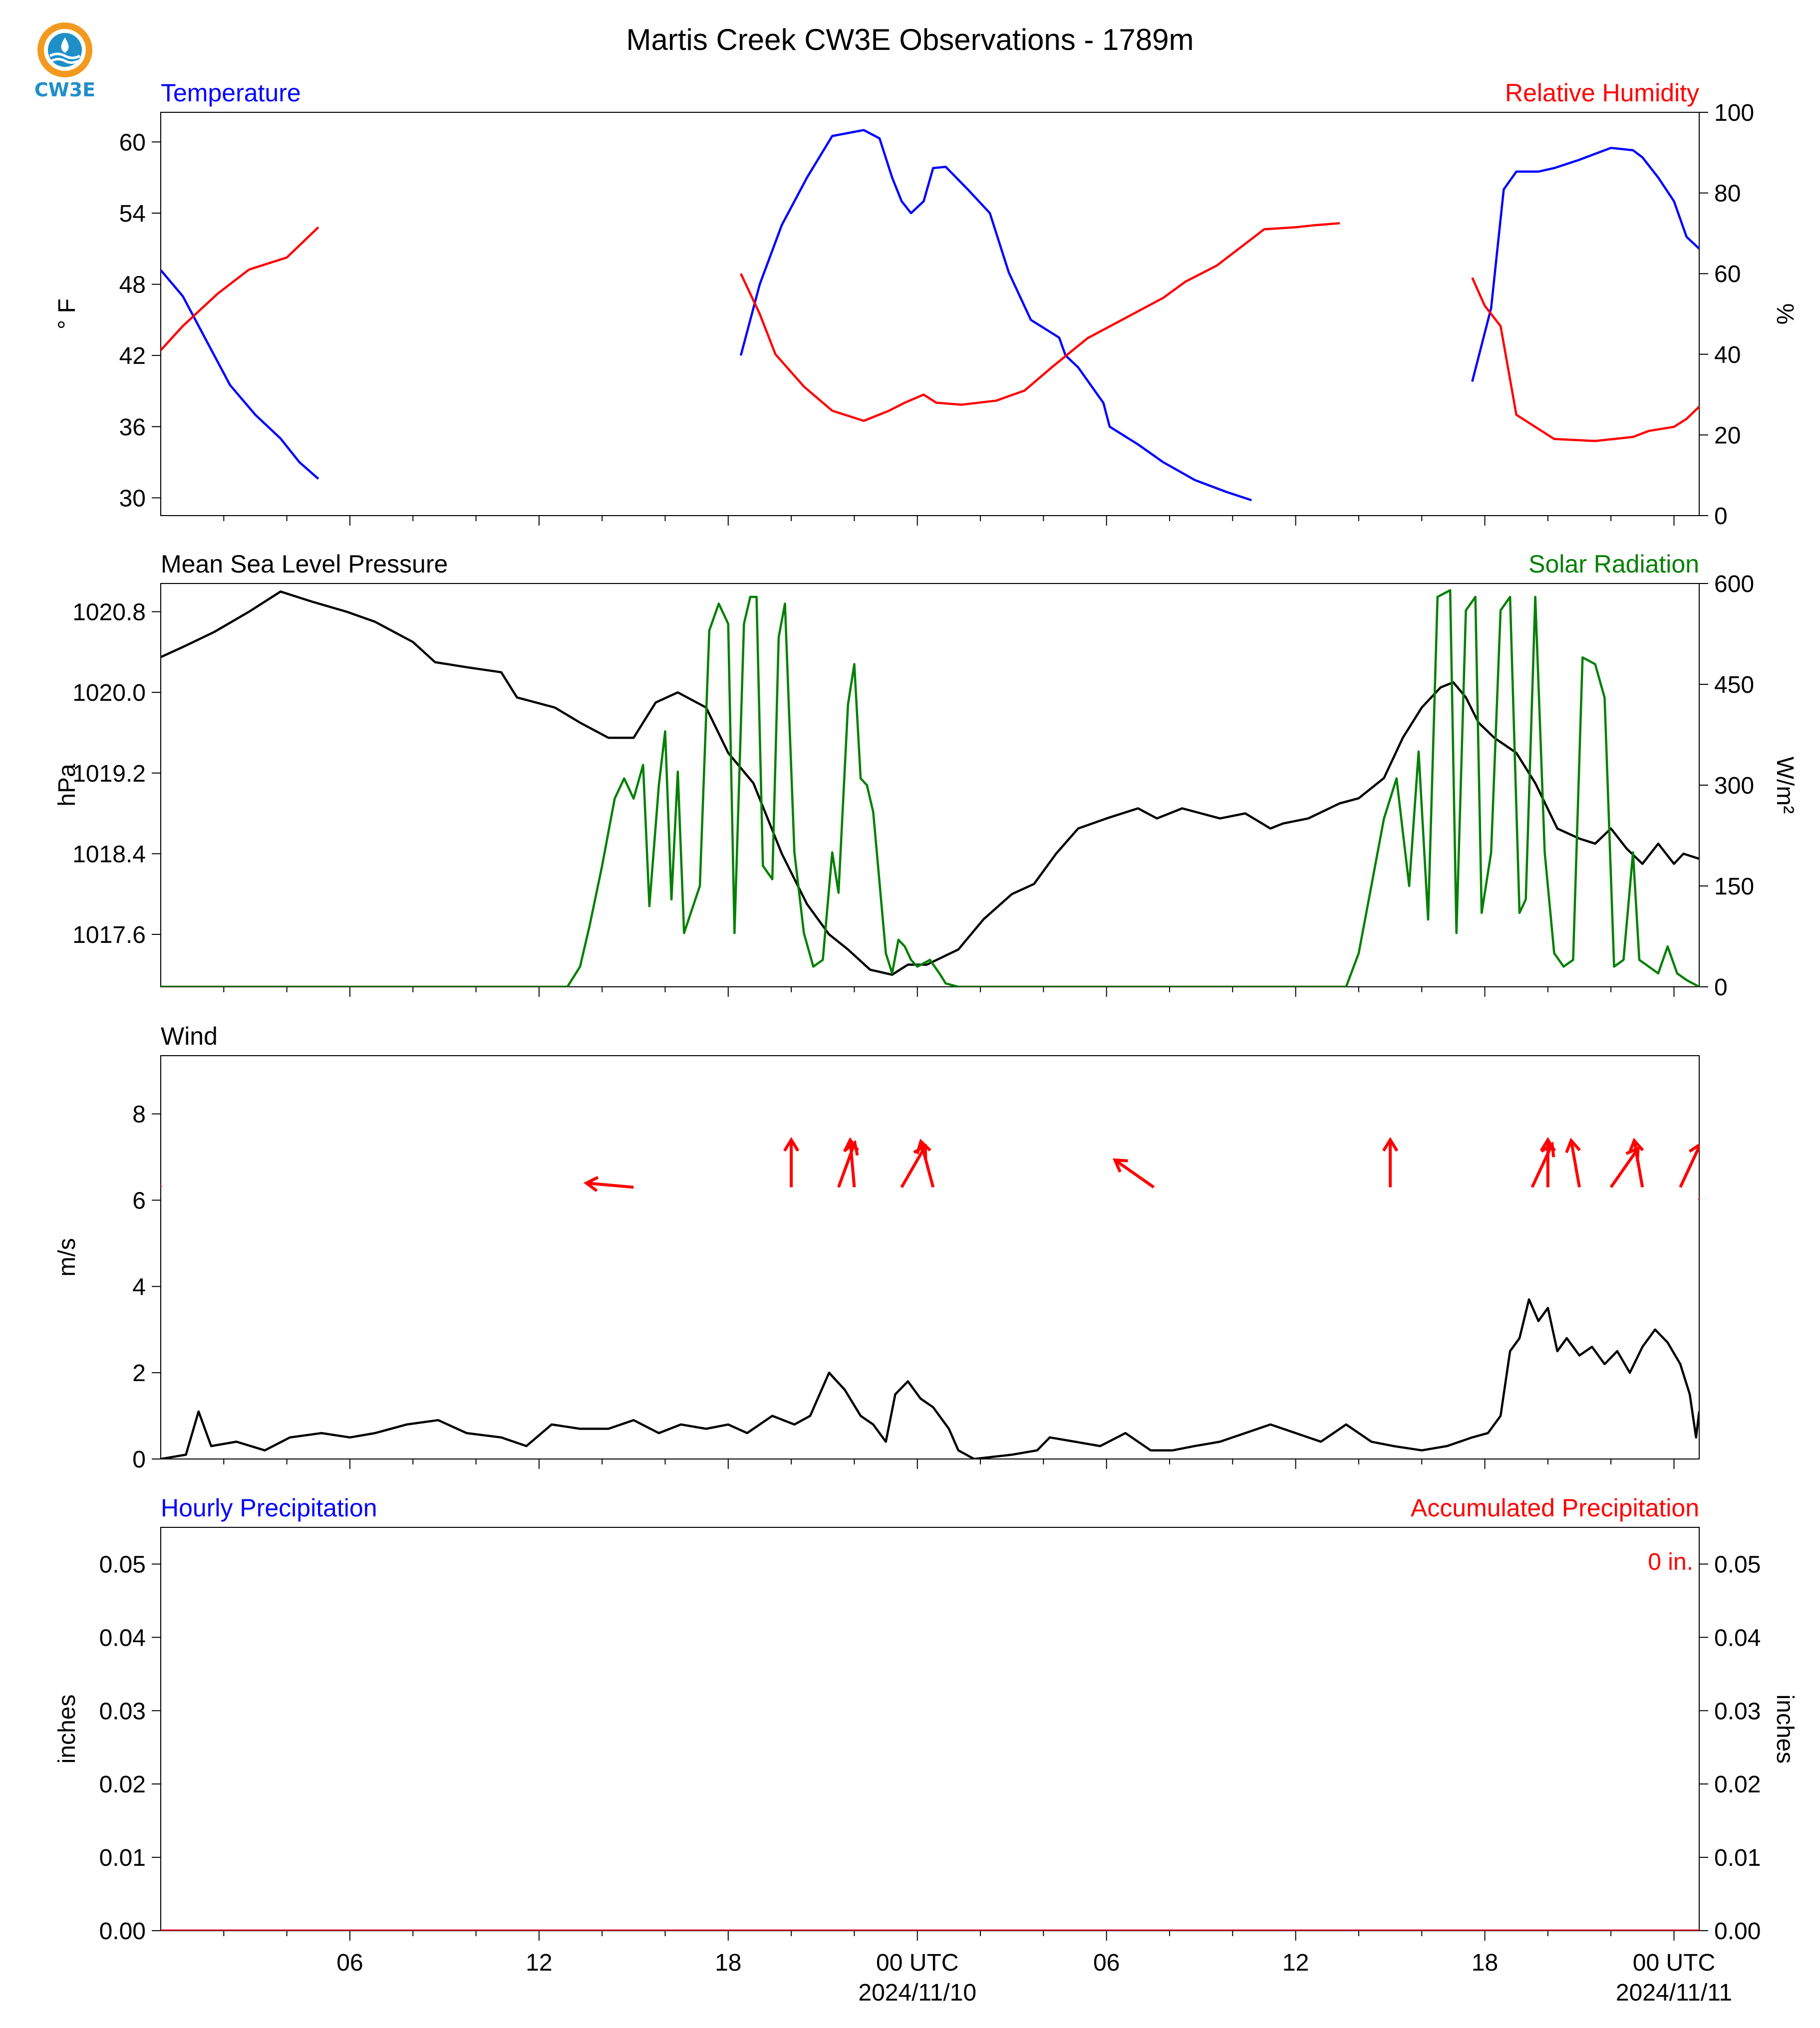 The image size is (1820, 2028). I want to click on y-right-axis-label: %, so click(1785, 314).